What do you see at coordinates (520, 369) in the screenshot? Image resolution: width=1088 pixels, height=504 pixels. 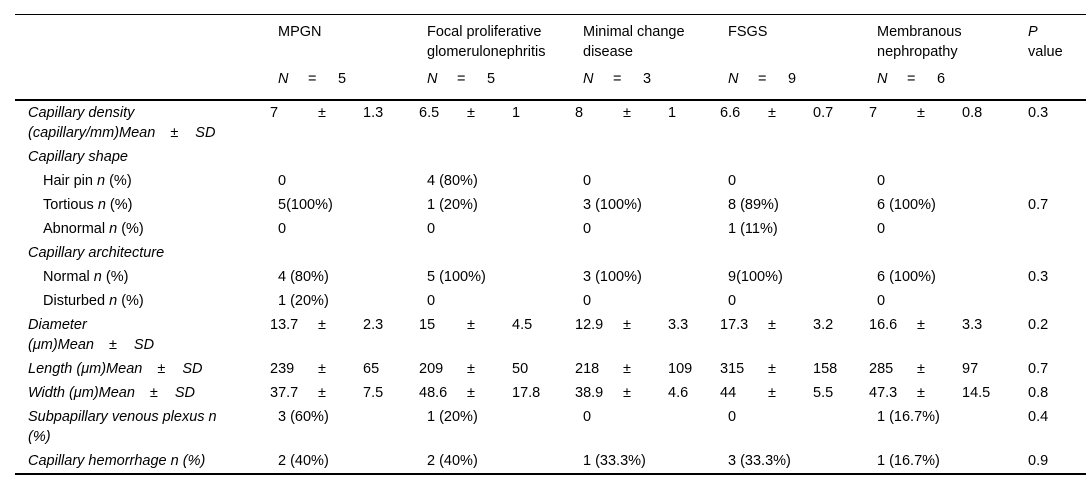 I see `sd-value: 50` at bounding box center [520, 369].